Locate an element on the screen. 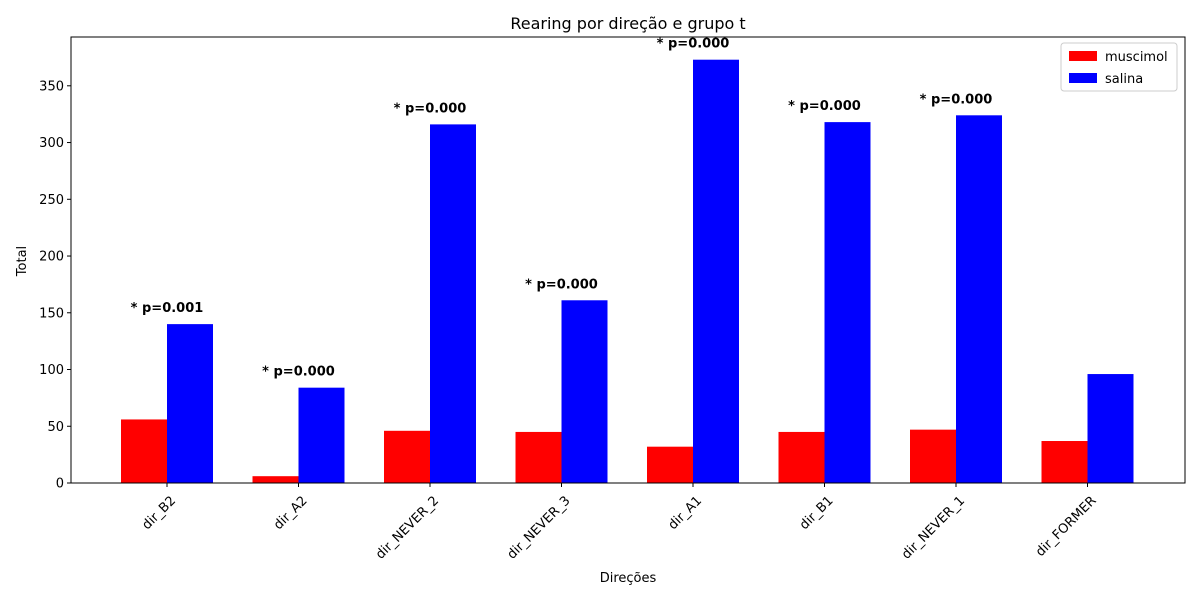 The image size is (1200, 600). legend-swatch-salina is located at coordinates (1083, 78).